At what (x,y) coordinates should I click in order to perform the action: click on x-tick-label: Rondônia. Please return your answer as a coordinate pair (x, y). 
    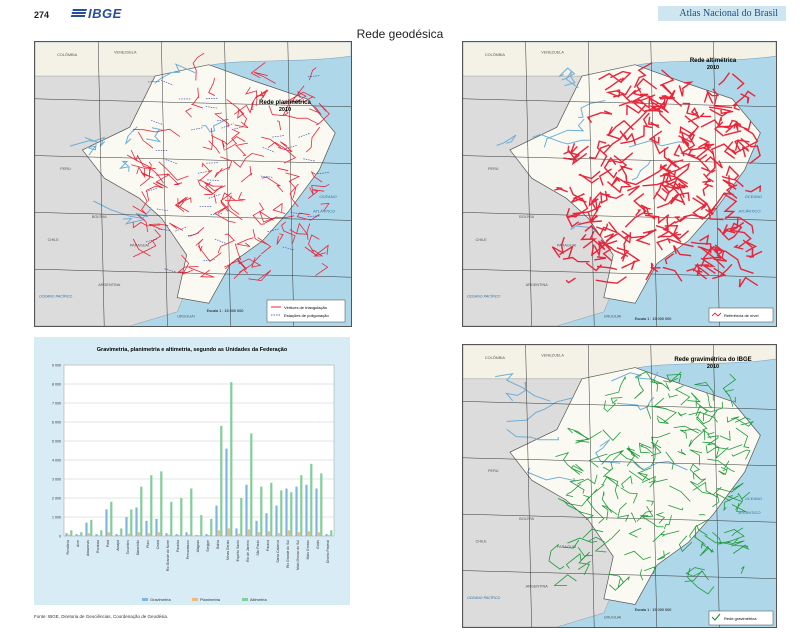
    Looking at the image, I should click on (68, 547).